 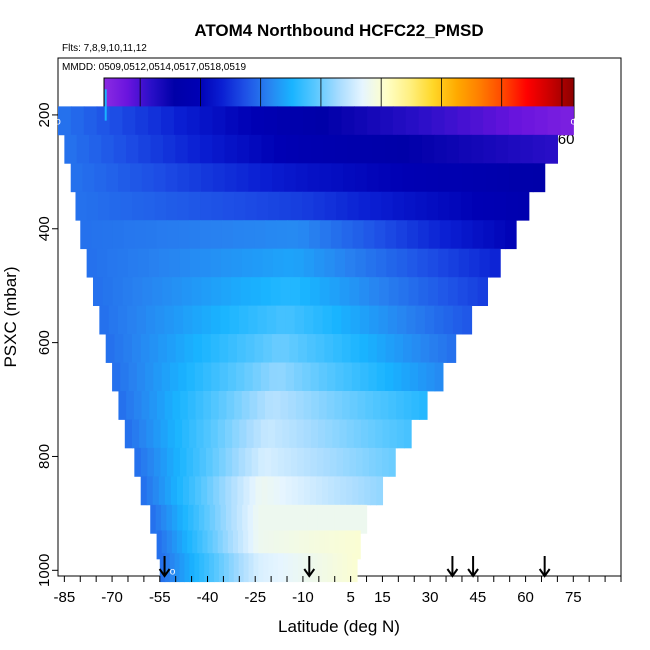 I want to click on y-tick-label: 600, so click(x=44, y=342).